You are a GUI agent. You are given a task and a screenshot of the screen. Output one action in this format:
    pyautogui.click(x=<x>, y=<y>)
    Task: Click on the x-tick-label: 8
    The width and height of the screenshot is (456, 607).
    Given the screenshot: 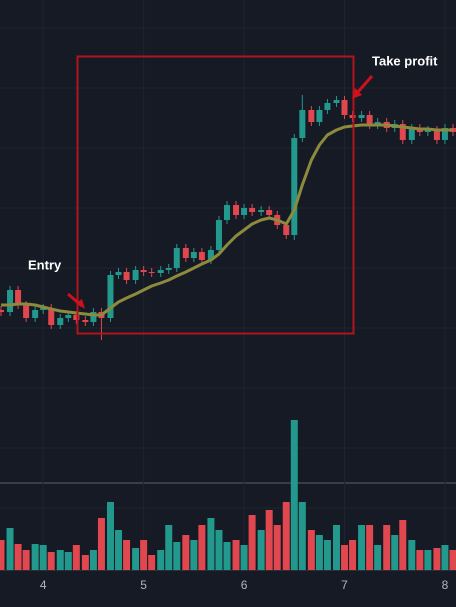 What is the action you would take?
    pyautogui.click(x=445, y=585)
    